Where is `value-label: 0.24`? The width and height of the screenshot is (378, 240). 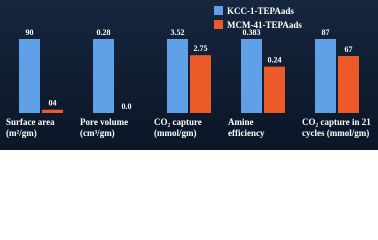
value-label: 0.24 is located at coordinates (275, 60).